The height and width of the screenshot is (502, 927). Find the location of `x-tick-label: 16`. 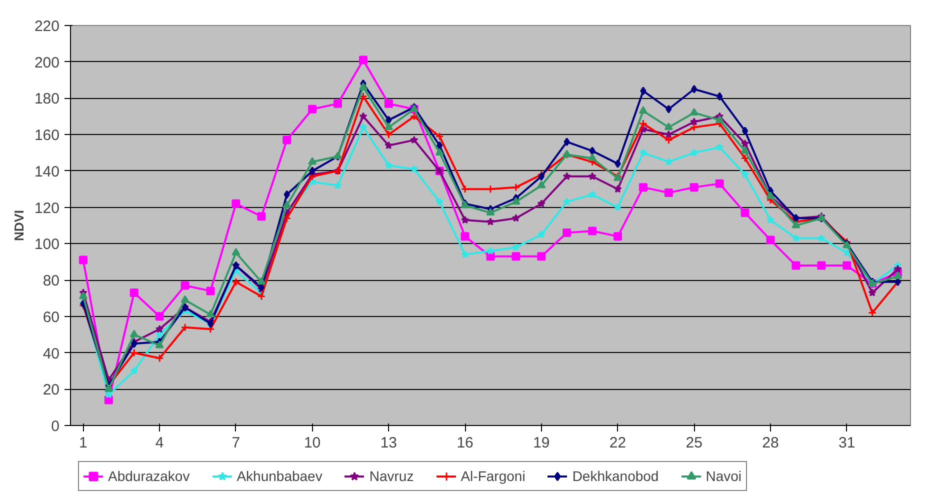

x-tick-label: 16 is located at coordinates (465, 443).